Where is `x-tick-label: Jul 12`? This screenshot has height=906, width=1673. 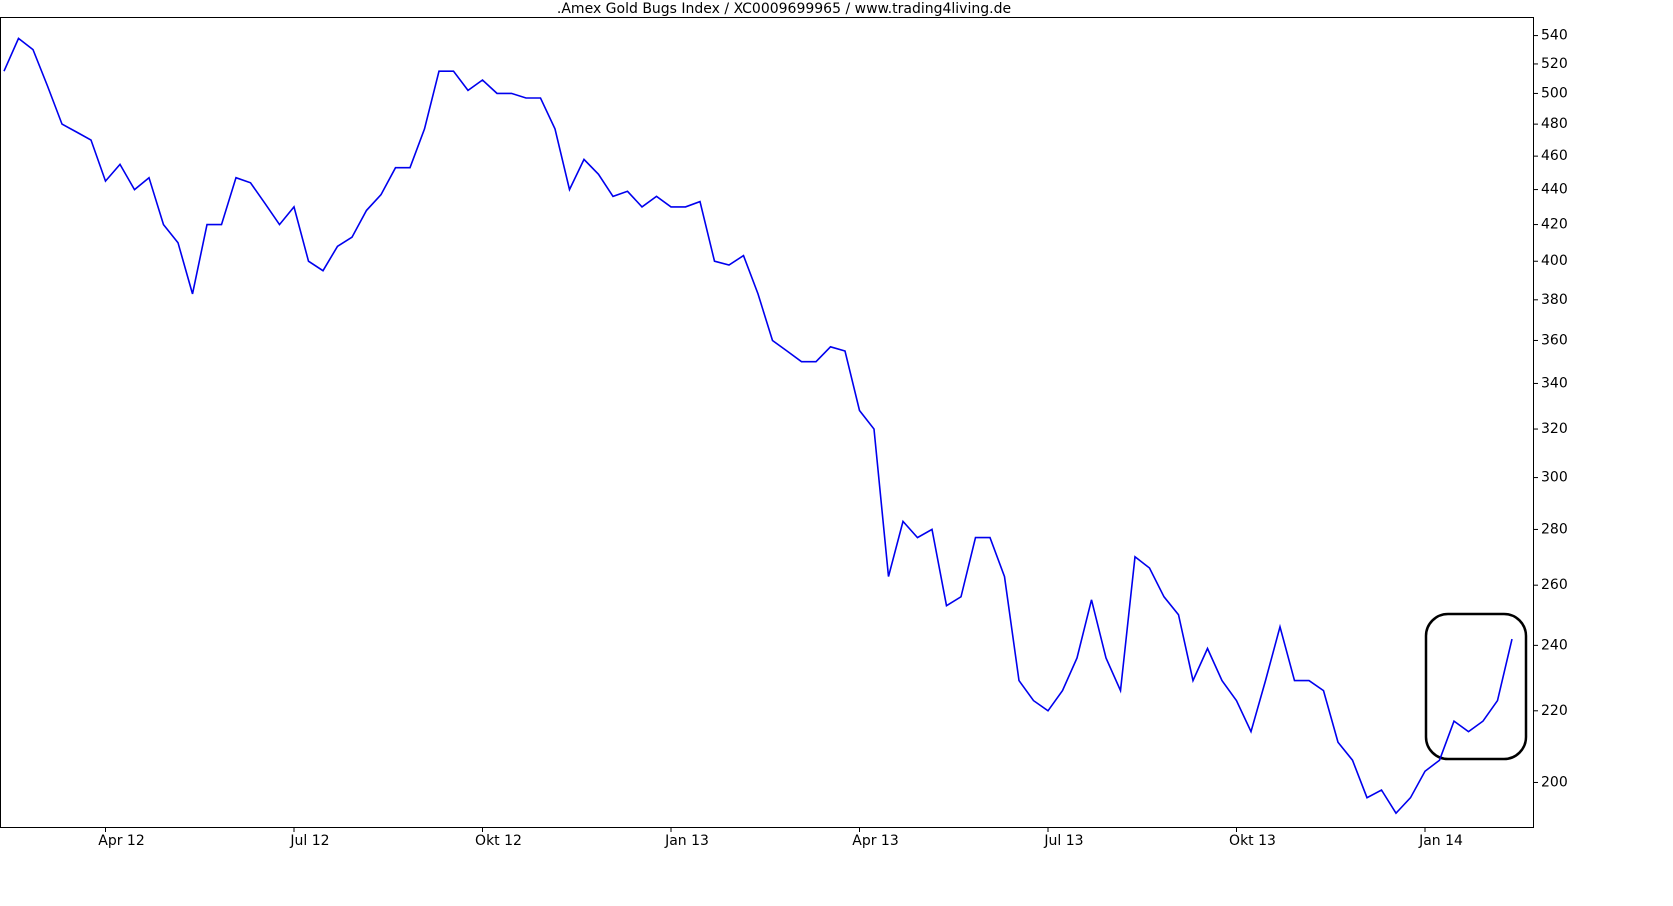 x-tick-label: Jul 12 is located at coordinates (309, 841).